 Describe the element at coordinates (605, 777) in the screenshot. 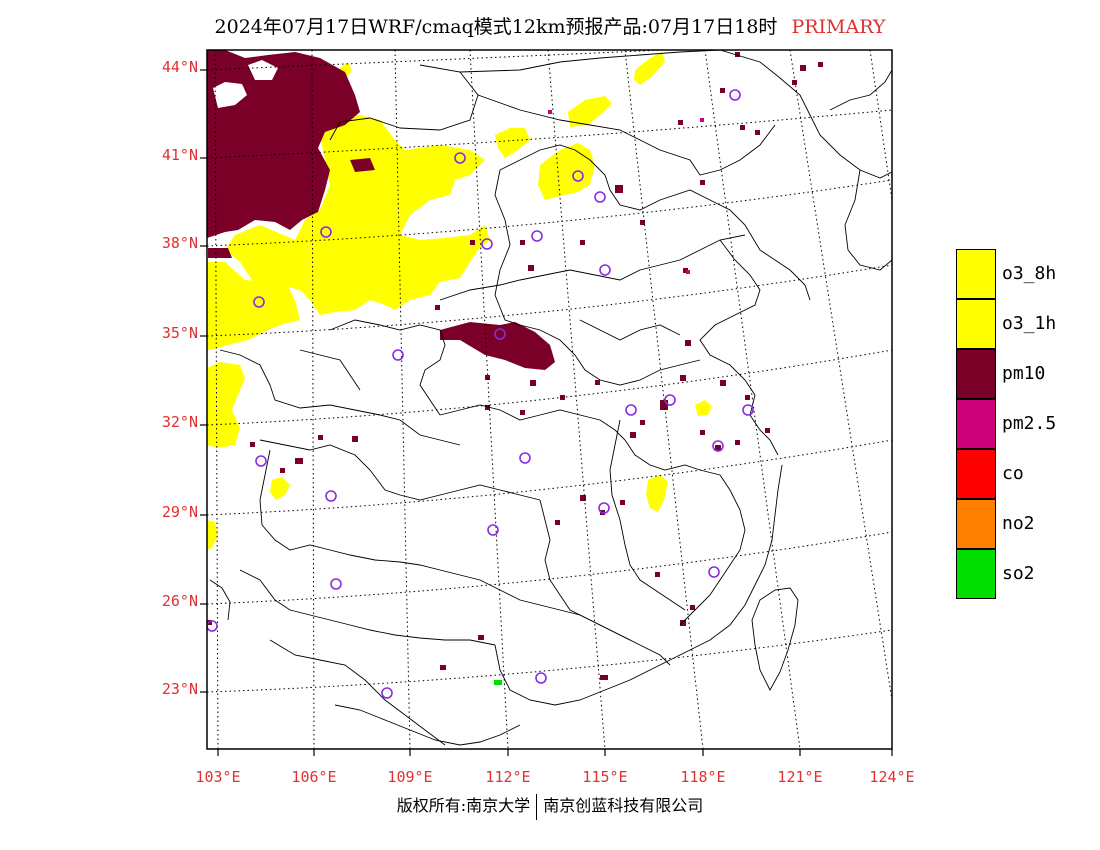

I see `lon-label: 115°E` at that location.